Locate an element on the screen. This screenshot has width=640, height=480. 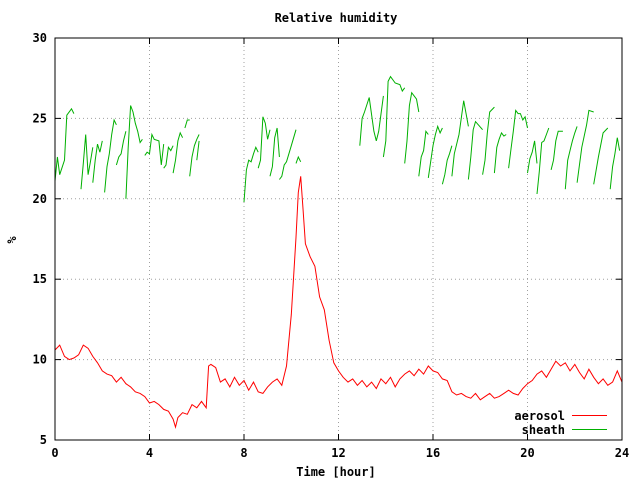
x-axis-label: Time [hour] is located at coordinates (335, 472).